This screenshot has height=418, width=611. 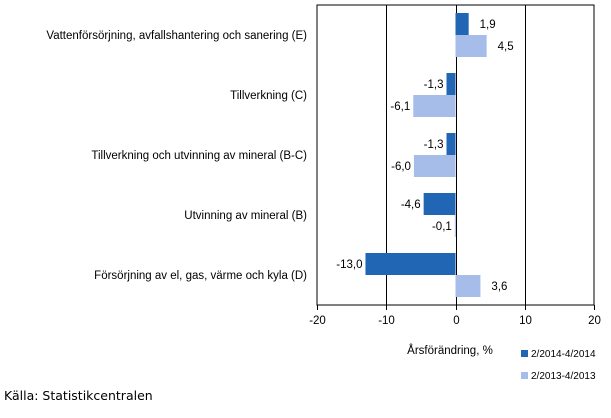 I want to click on legend: 2/2014-4/2014 2/2013-4/2013, so click(x=558, y=365).